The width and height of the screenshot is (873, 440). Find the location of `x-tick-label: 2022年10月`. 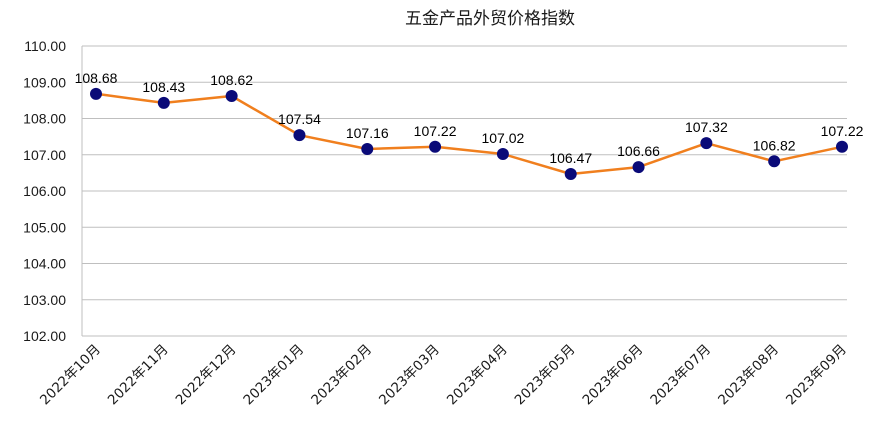

x-tick-label: 2022年10月 is located at coordinates (70, 375).